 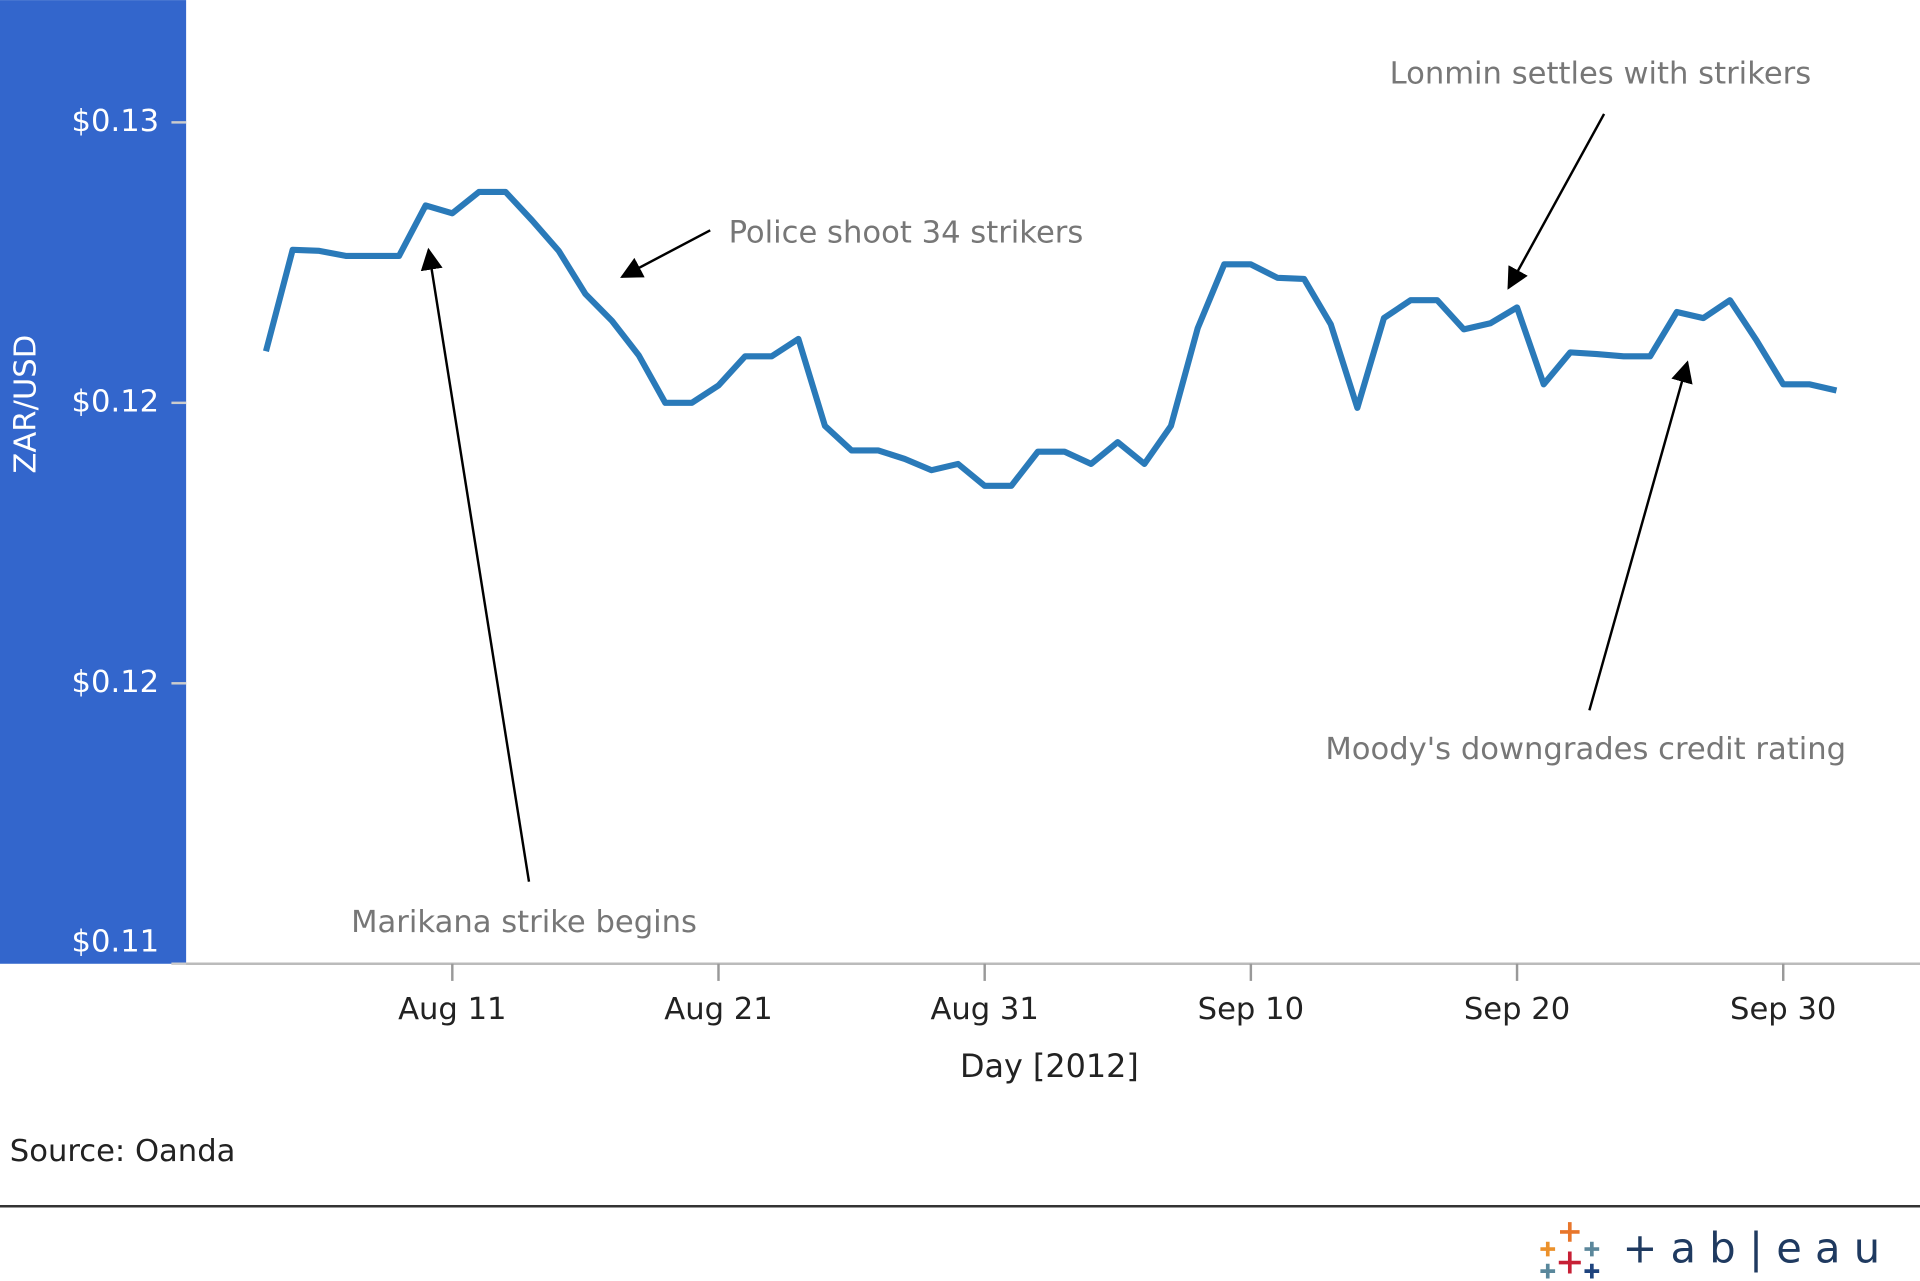 I want to click on x-axis-label: Day [2012], so click(x=1049, y=1066).